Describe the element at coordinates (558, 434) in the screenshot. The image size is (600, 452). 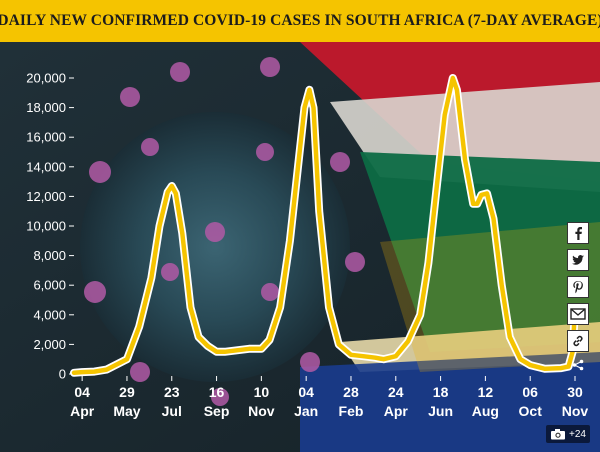
I see `camera-icon` at that location.